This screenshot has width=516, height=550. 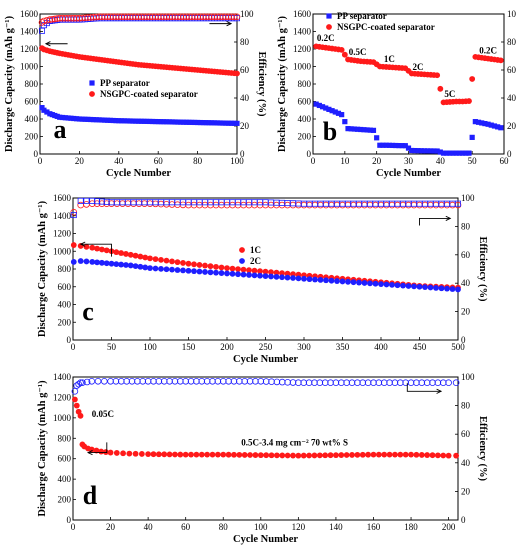 I want to click on x-tick-label: 0, so click(x=313, y=161).